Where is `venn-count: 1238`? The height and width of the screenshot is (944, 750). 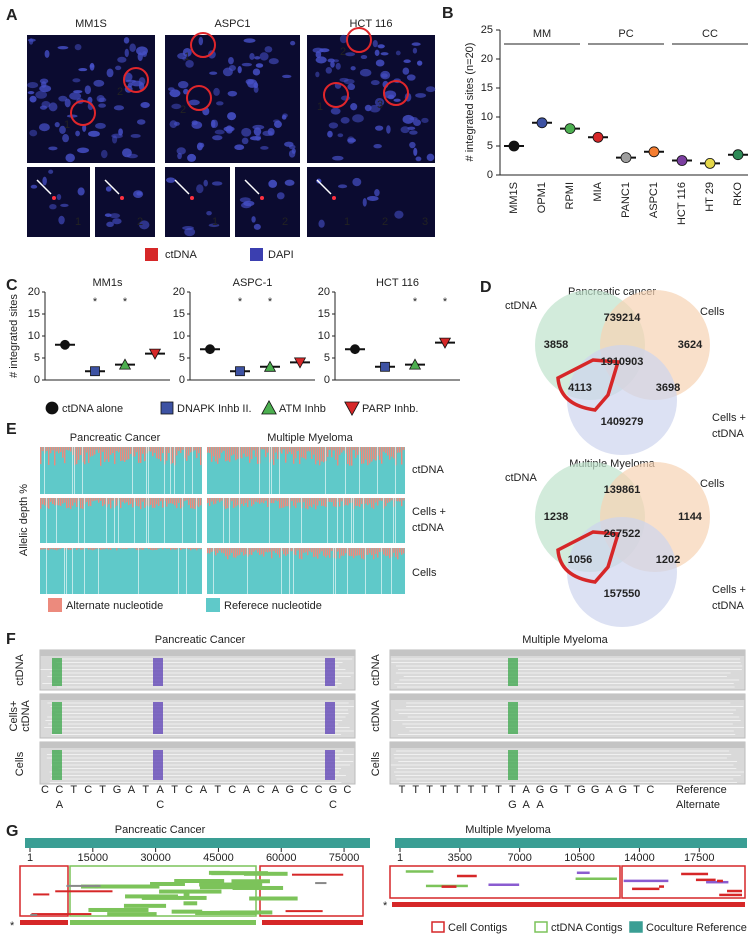
venn-count: 1238 is located at coordinates (556, 517).